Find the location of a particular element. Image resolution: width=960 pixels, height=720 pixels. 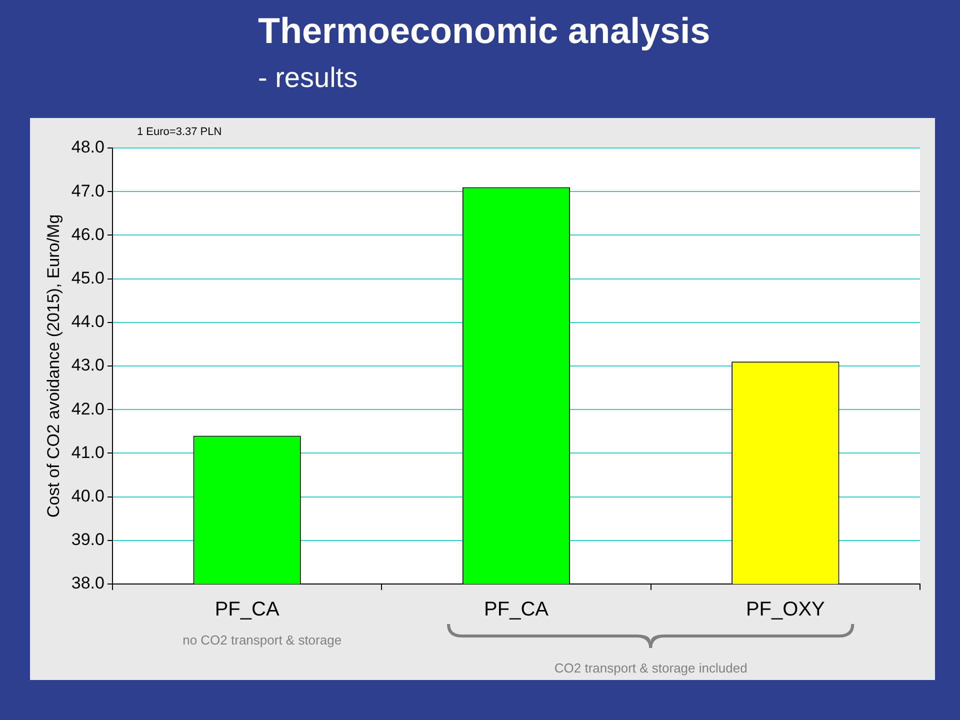

chart-title: Thermoeconomic analysis is located at coordinates (484, 31).